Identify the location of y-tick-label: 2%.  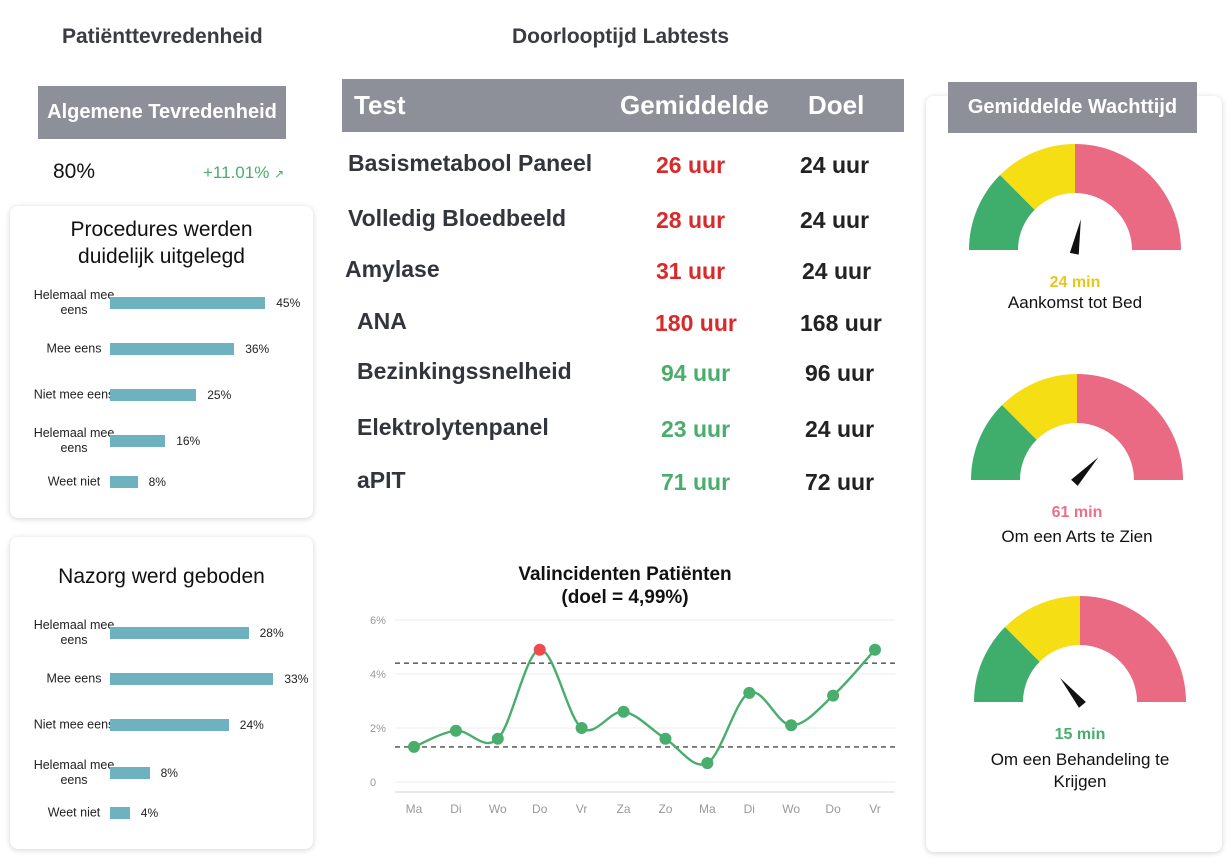
(378, 729).